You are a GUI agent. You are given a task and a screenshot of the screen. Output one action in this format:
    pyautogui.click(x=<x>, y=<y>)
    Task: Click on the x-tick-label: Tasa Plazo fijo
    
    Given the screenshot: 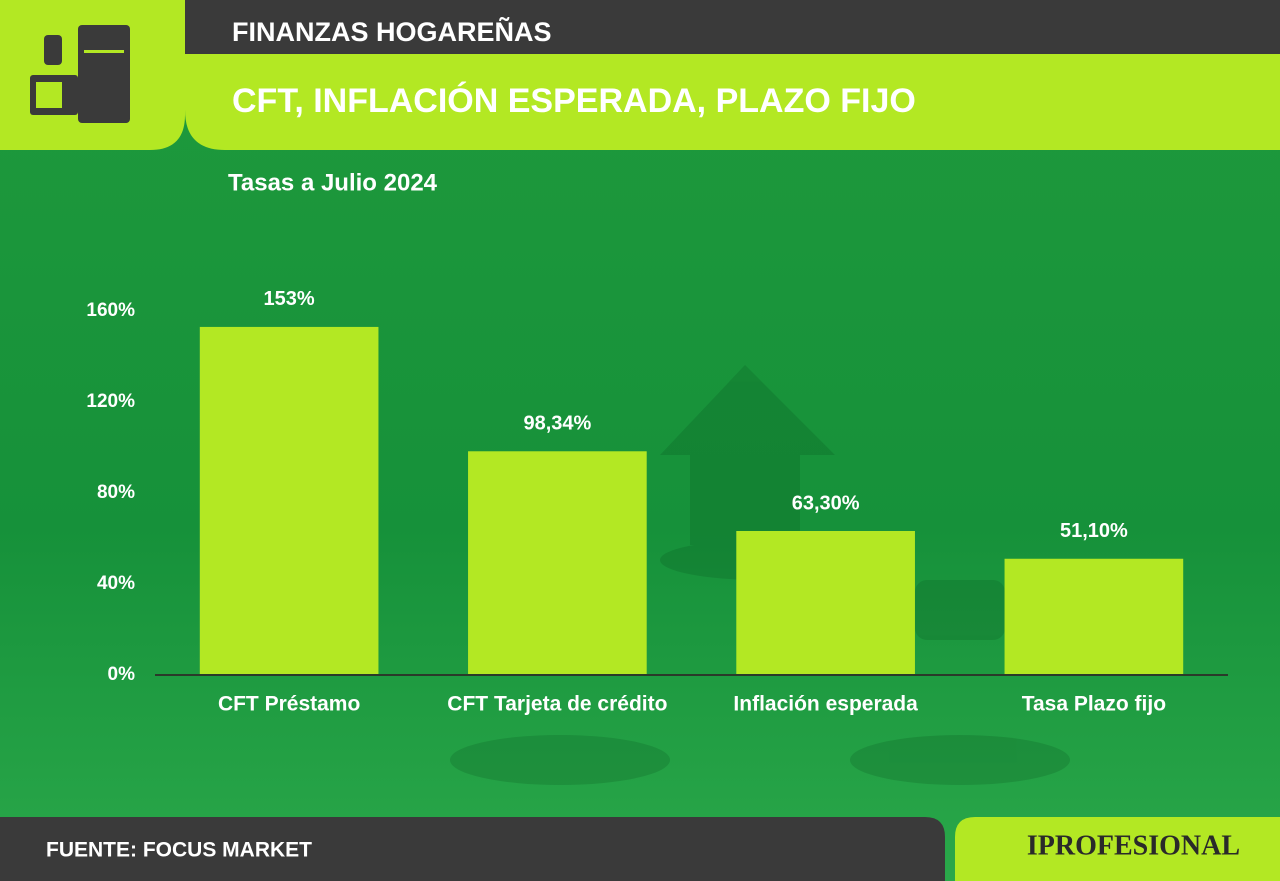 What is the action you would take?
    pyautogui.click(x=1094, y=704)
    